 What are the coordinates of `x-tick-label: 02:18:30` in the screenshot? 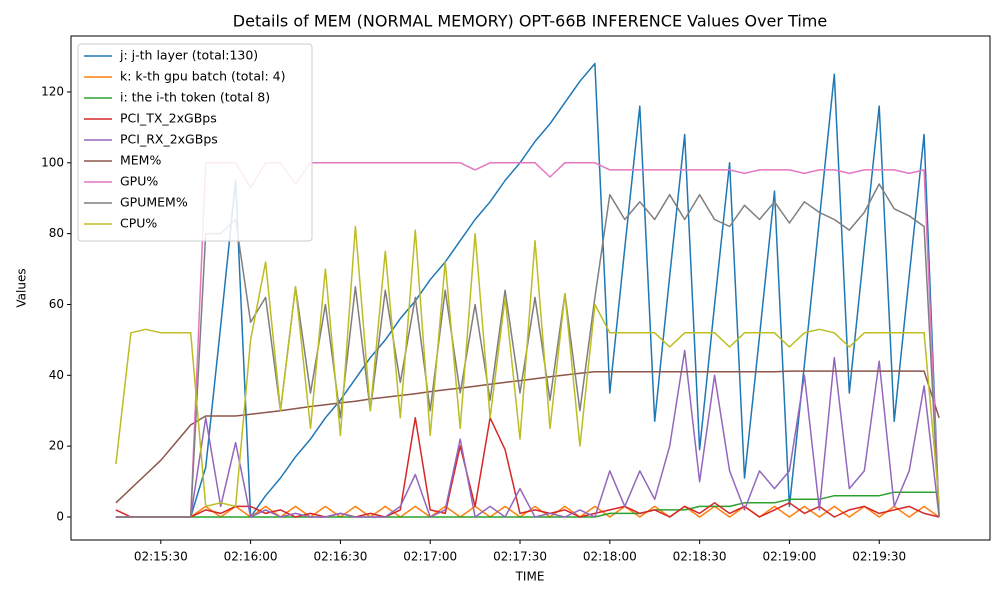 It's located at (700, 557).